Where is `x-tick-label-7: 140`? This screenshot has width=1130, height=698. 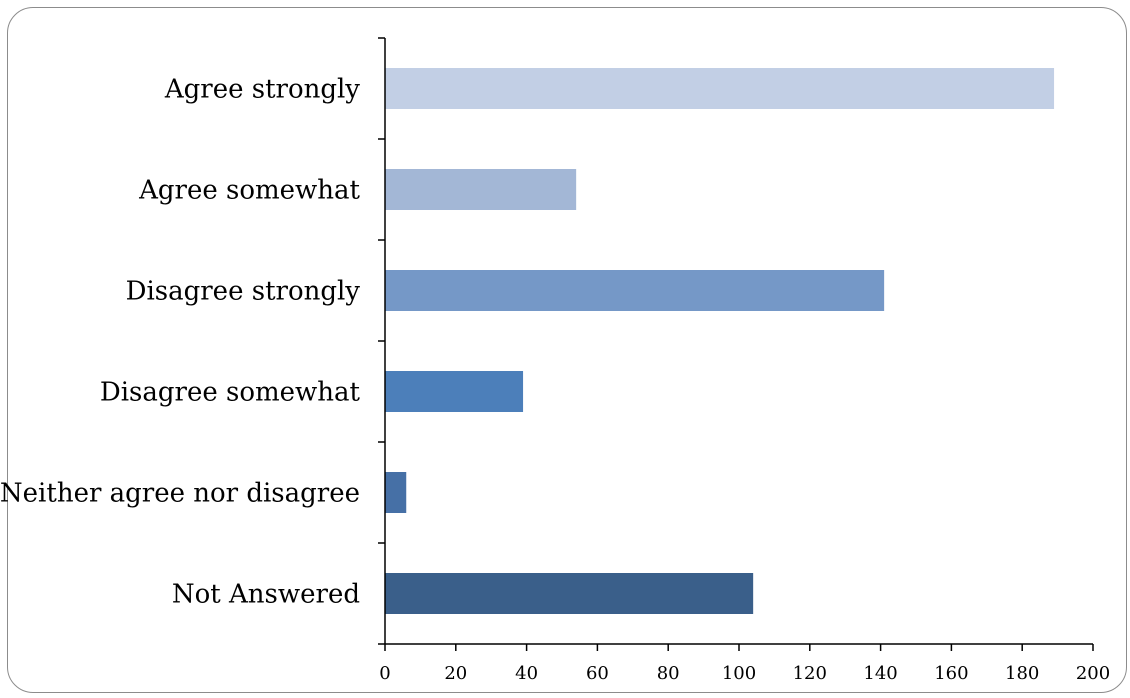 x-tick-label-7: 140 is located at coordinates (880, 673).